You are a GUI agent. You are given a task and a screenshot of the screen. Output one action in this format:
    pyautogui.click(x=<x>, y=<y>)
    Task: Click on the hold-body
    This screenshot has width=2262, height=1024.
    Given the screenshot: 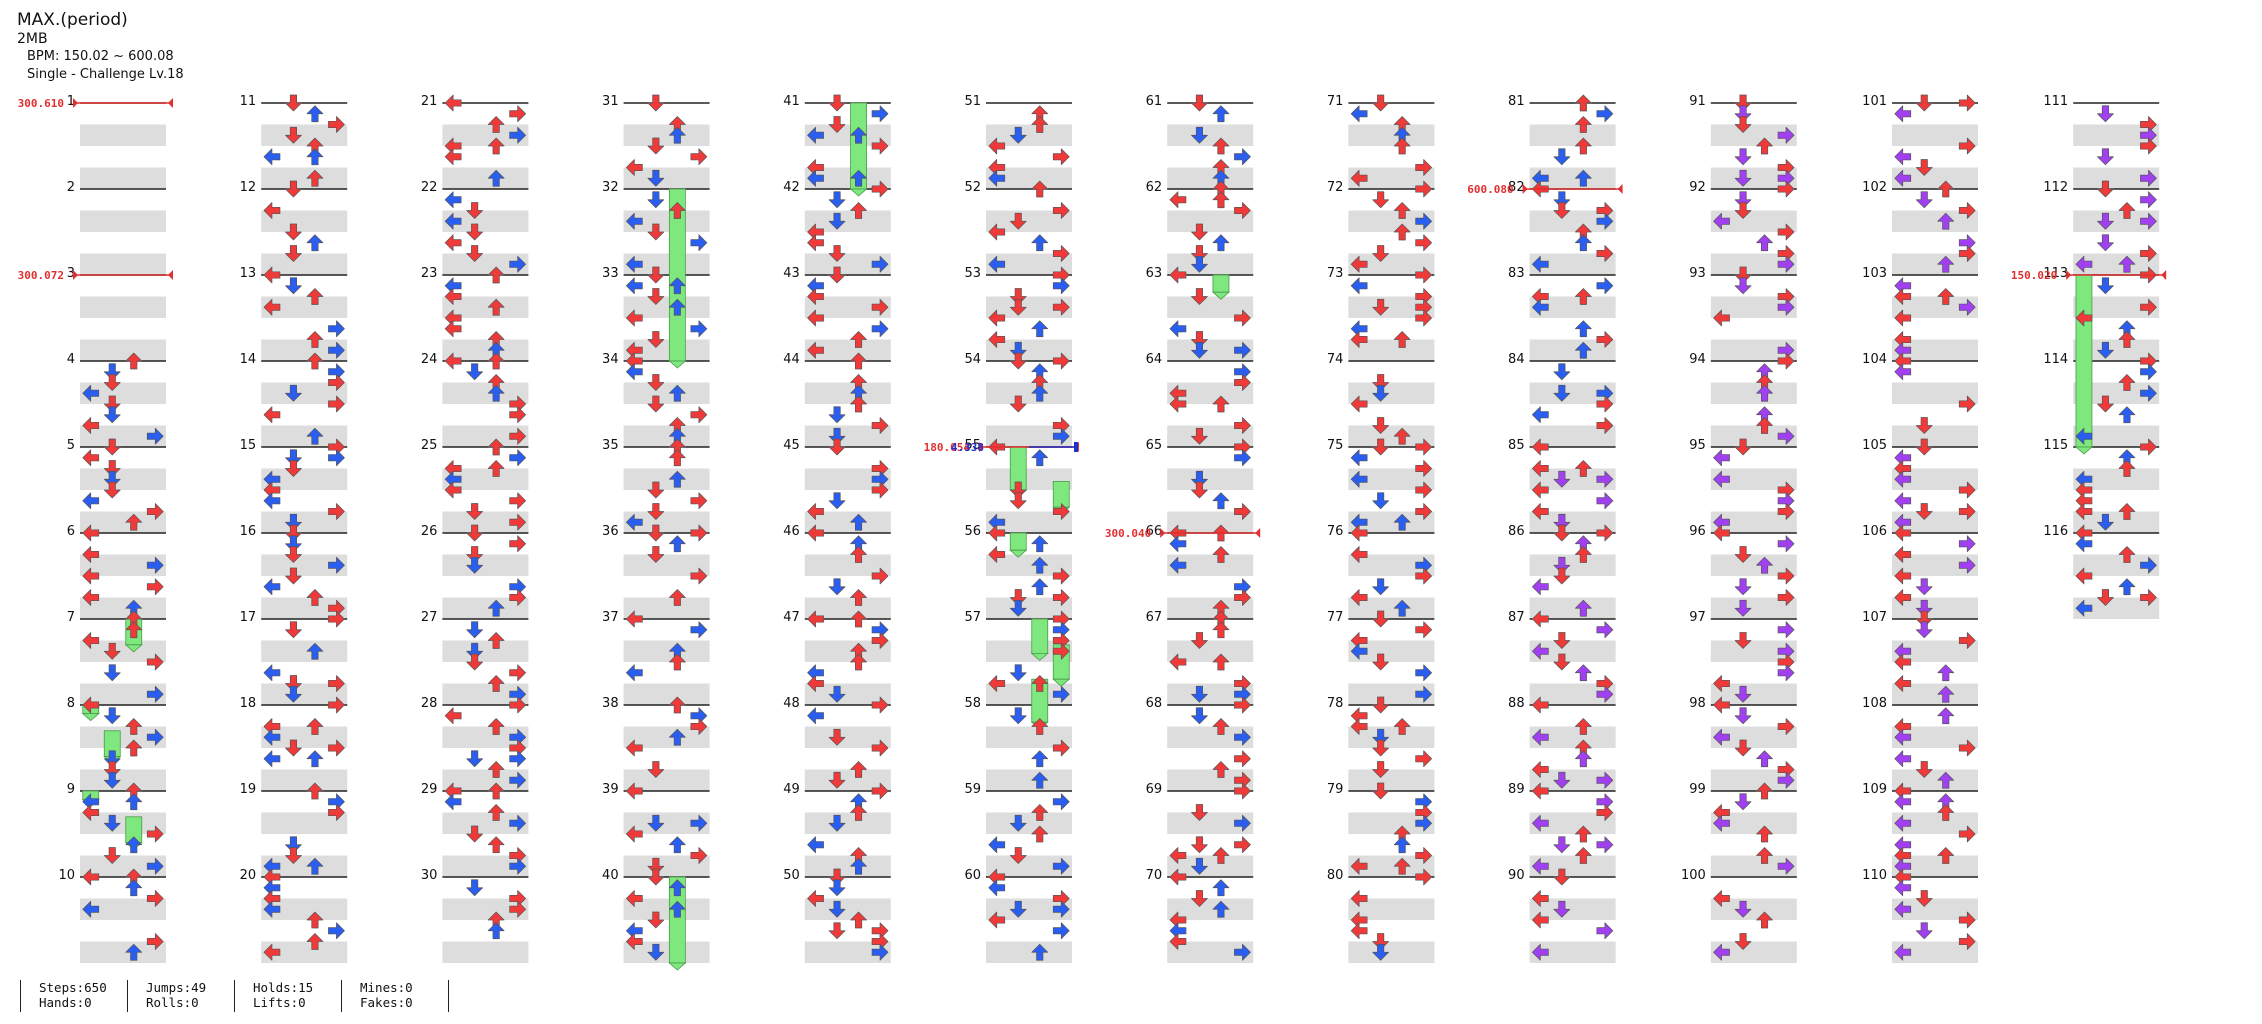 What is the action you would take?
    pyautogui.click(x=2084, y=361)
    